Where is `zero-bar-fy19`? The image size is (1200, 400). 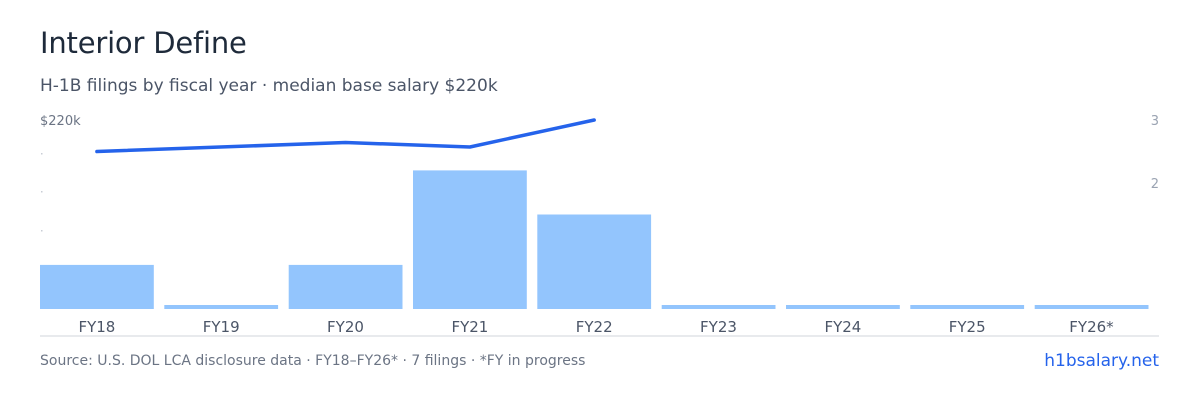 zero-bar-fy19 is located at coordinates (221, 307).